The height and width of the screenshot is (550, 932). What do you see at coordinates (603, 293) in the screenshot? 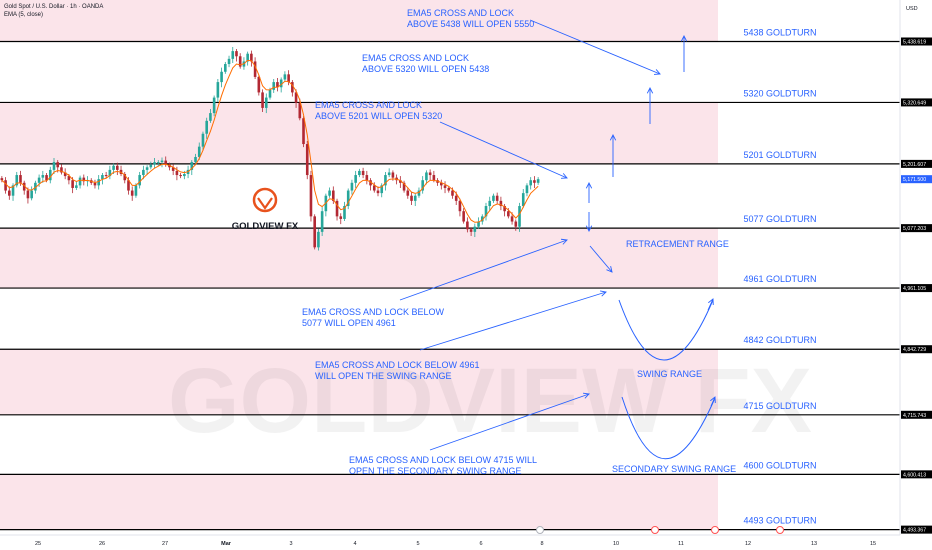
I see `arrow-below-4961-head` at bounding box center [603, 293].